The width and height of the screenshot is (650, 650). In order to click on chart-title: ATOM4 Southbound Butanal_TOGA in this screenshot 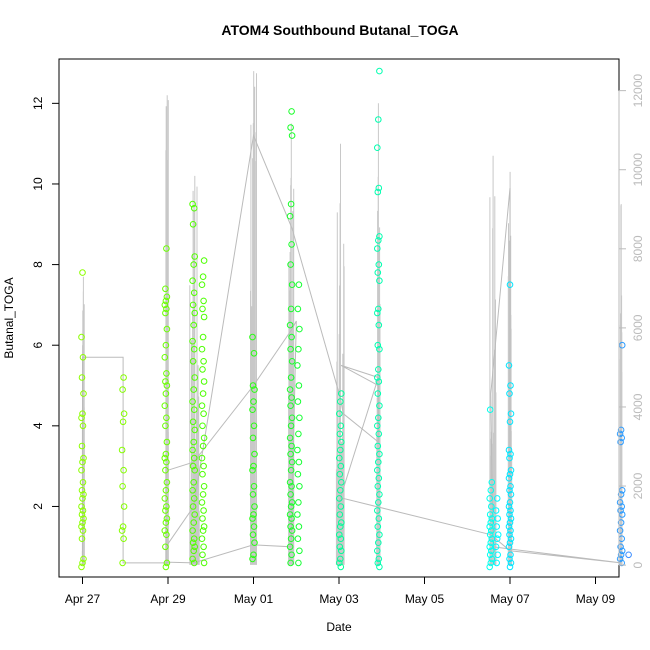, I will do `click(339, 30)`.